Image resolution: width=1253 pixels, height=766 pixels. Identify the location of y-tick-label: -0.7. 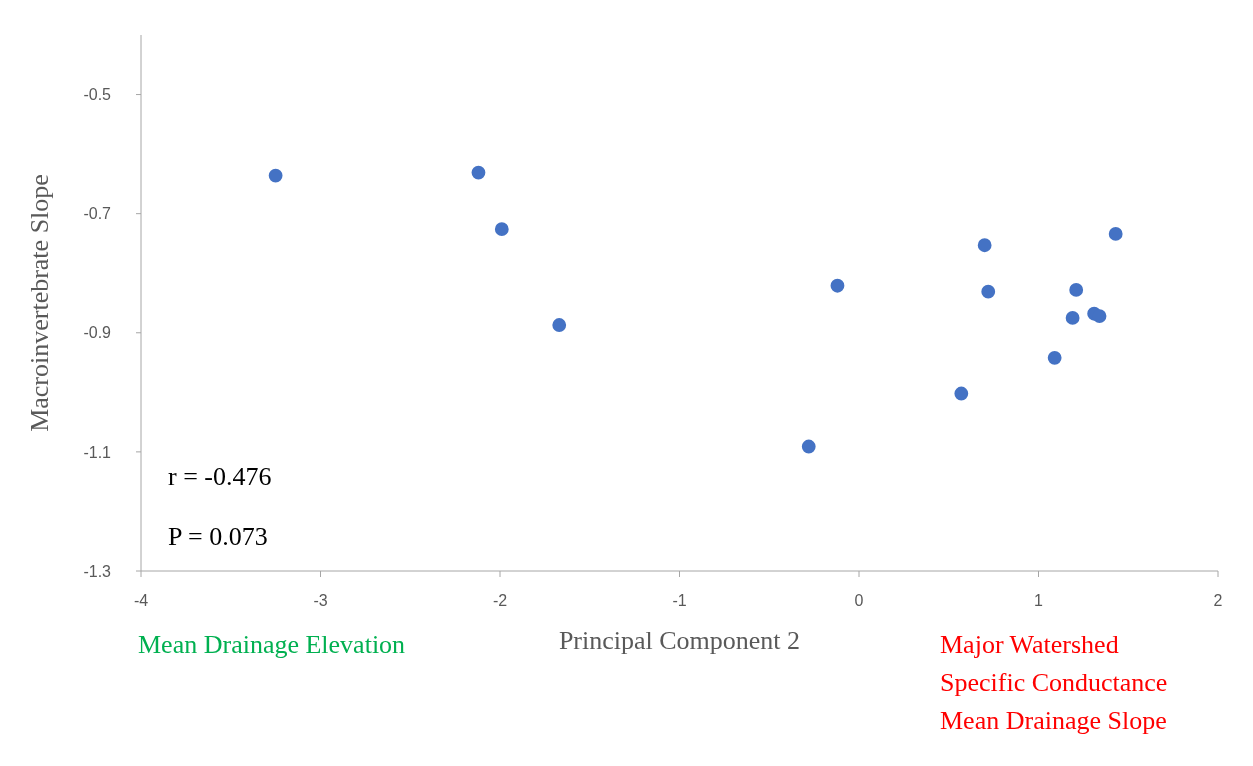
(97, 214).